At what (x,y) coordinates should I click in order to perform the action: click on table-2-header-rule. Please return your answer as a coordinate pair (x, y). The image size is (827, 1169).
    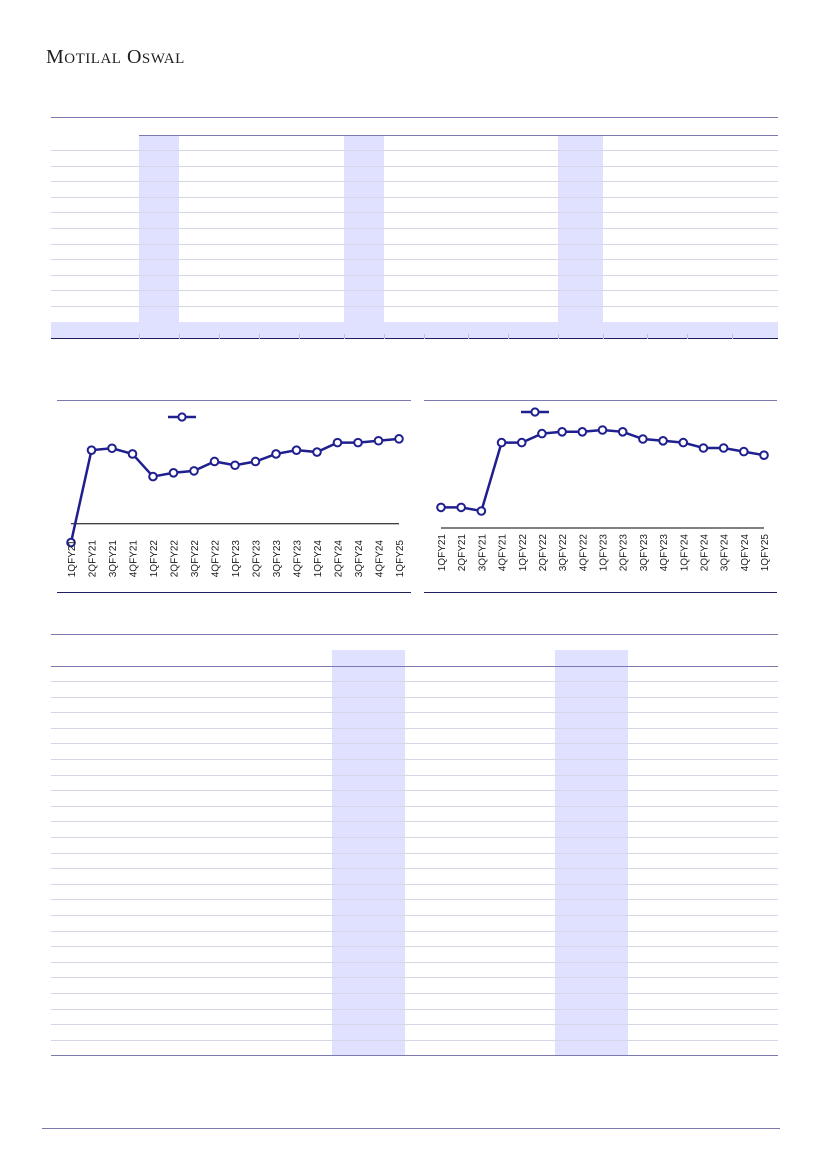
    Looking at the image, I should click on (414, 666).